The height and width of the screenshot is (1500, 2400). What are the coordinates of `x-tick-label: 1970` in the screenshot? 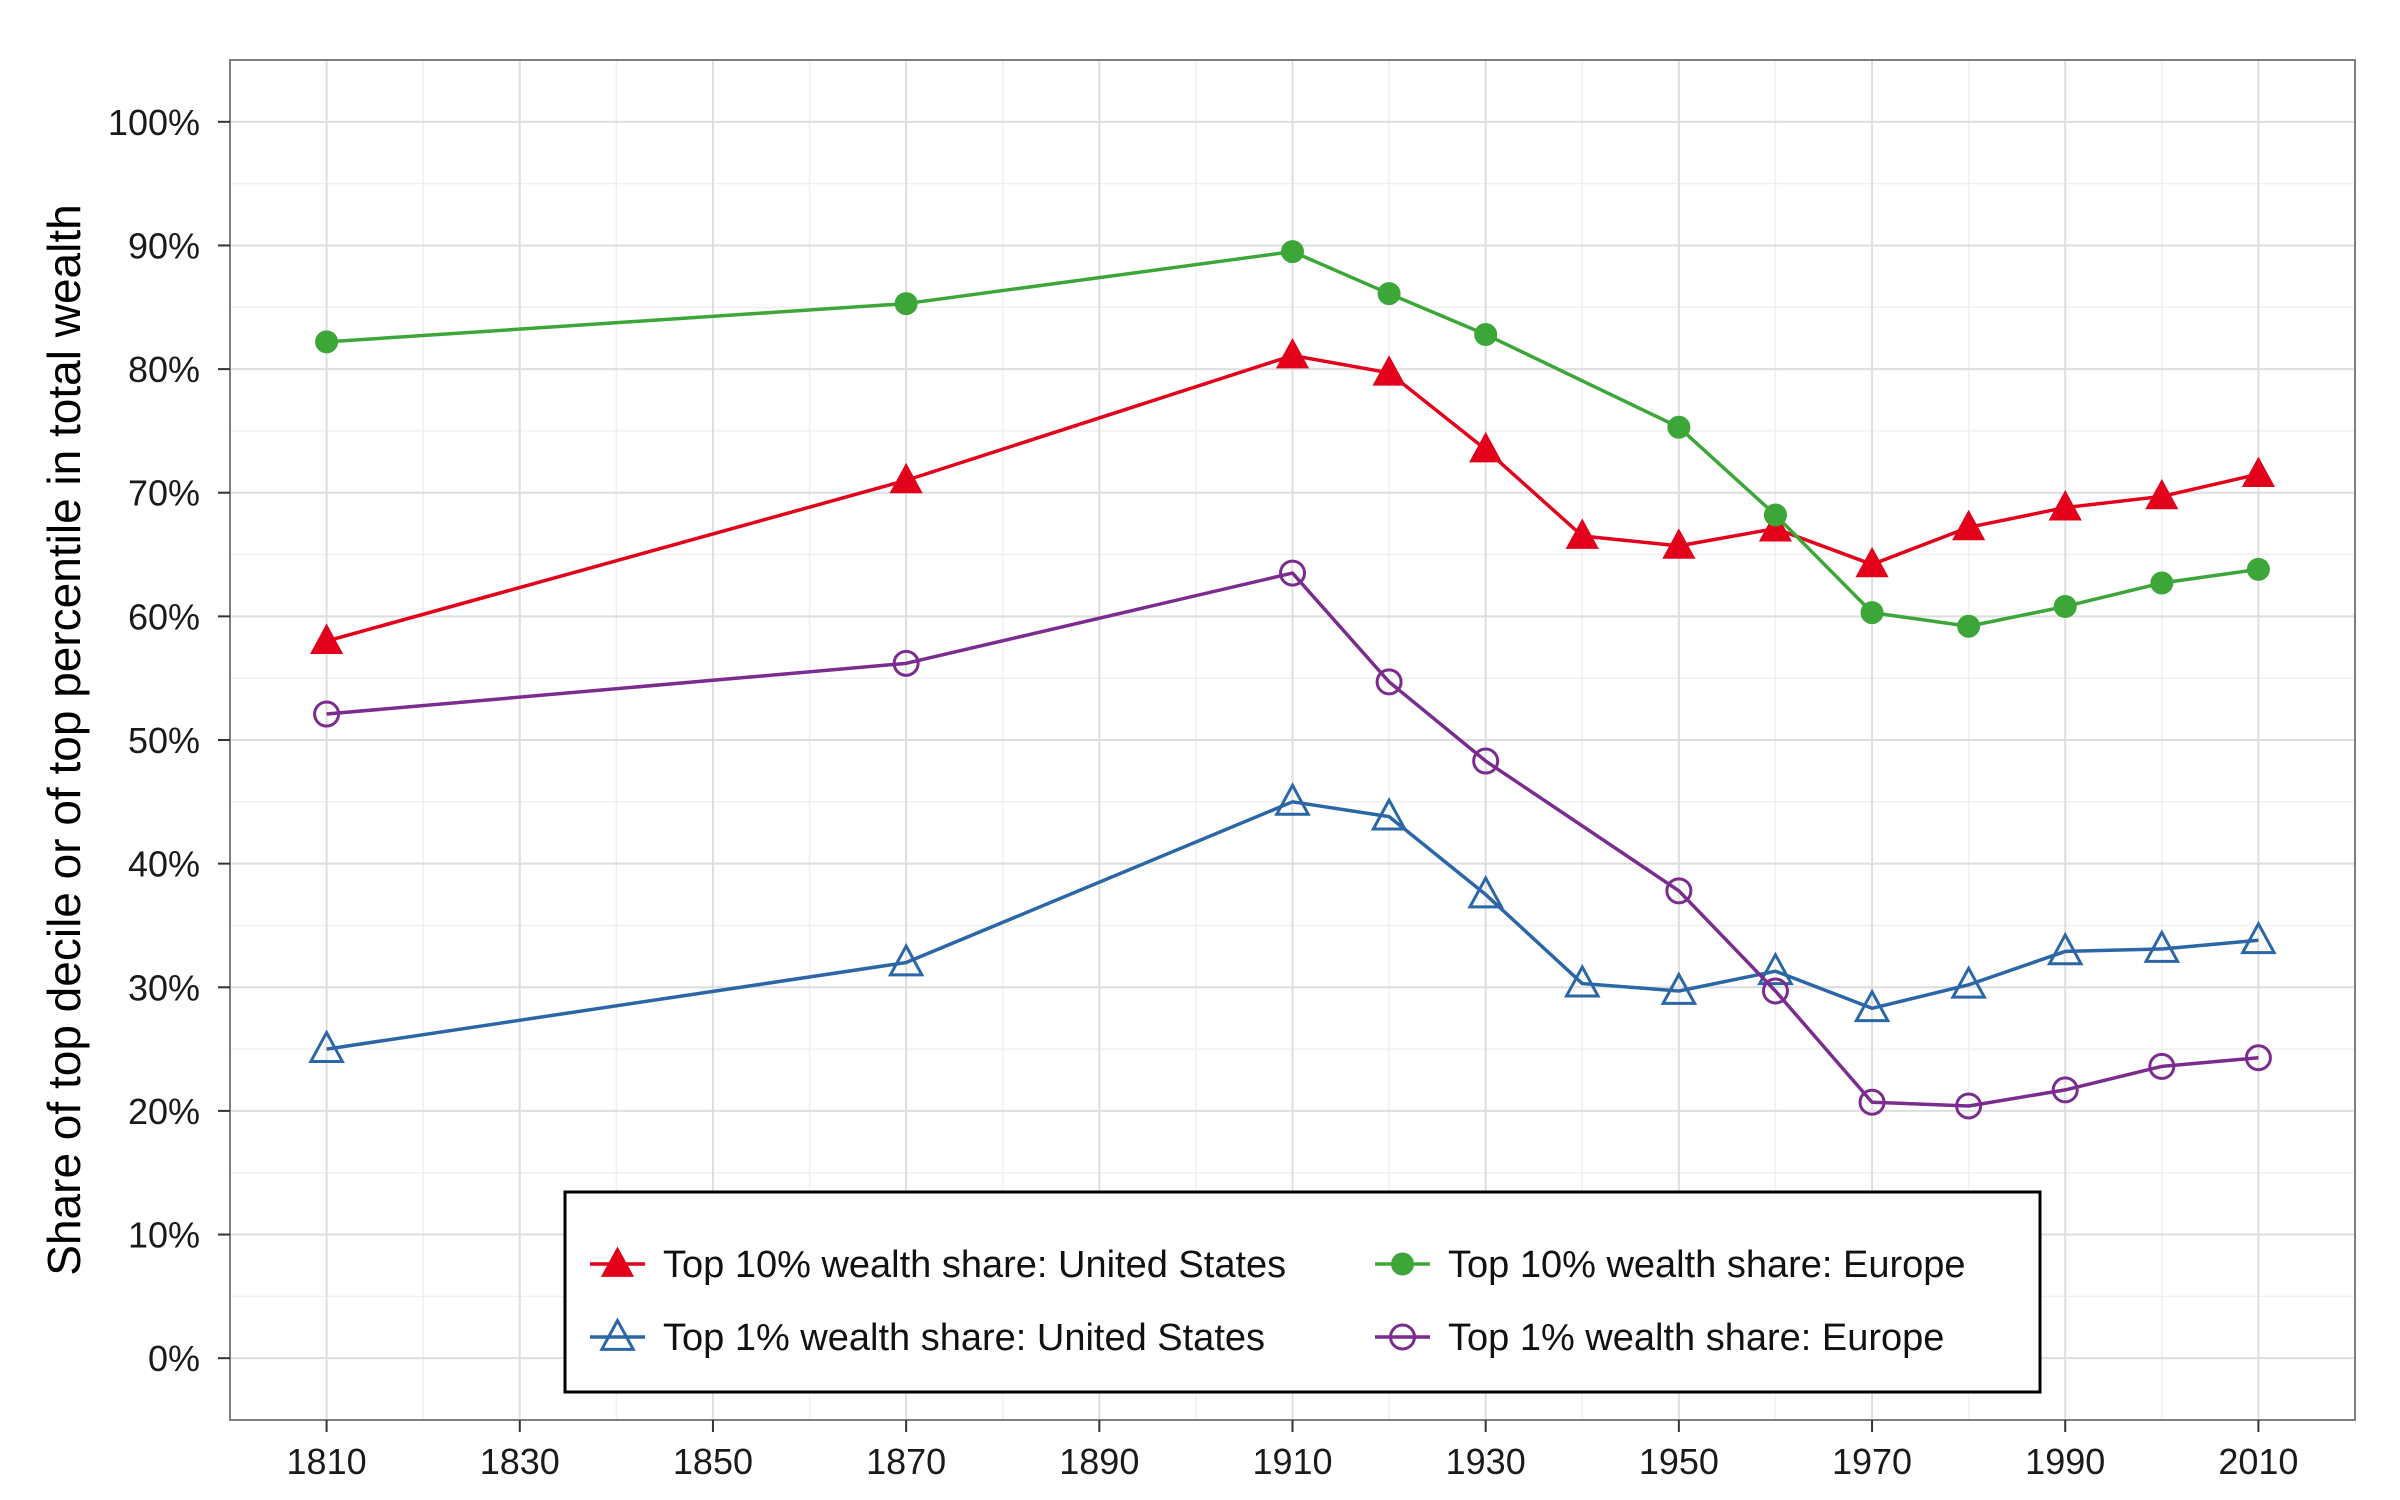 It's located at (1872, 1461).